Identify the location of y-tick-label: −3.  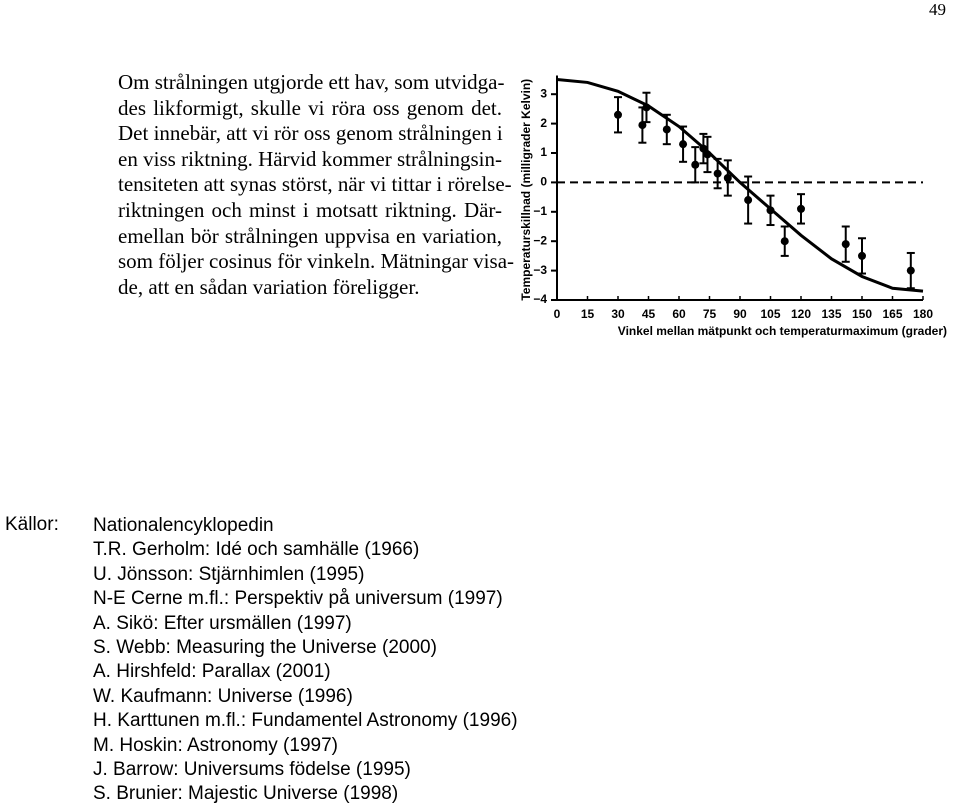
(540, 270).